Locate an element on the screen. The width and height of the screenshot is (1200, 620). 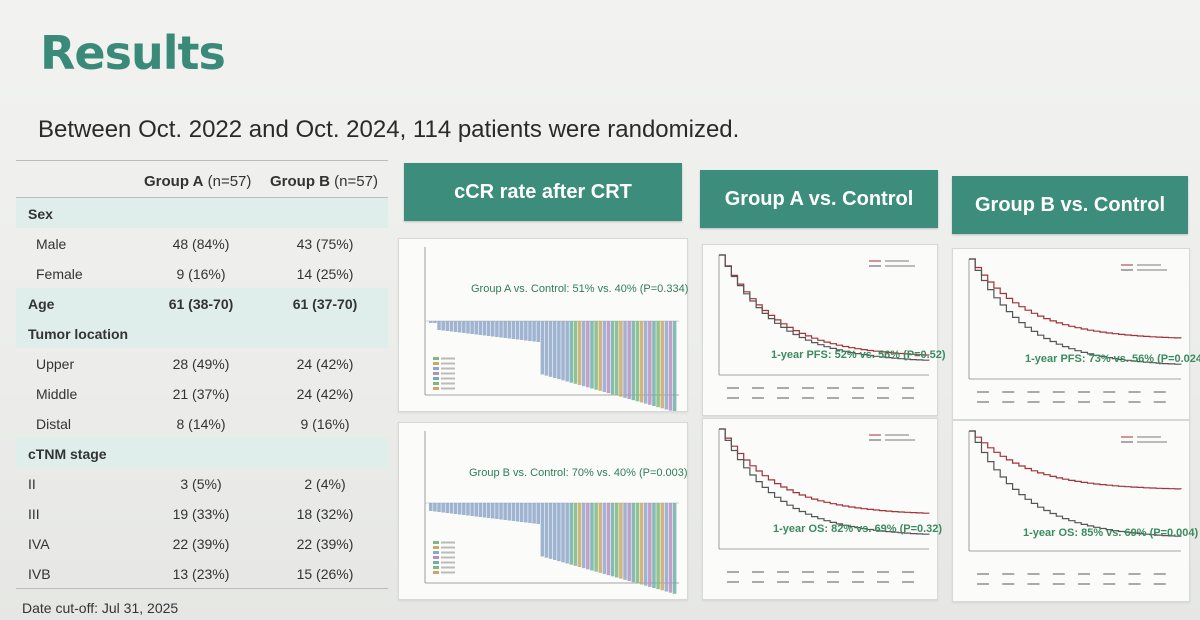
row-label: Middle is located at coordinates (57, 394).